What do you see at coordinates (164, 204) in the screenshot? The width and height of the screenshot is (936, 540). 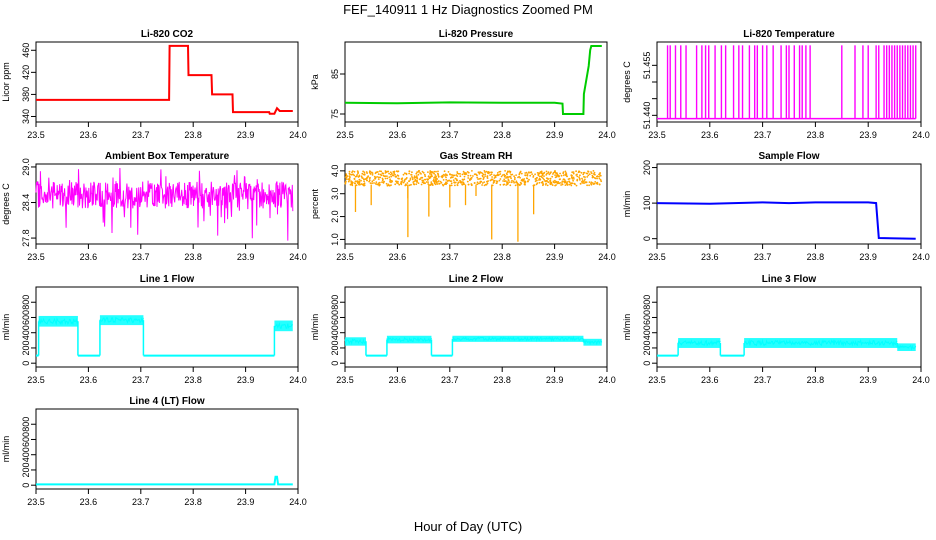 I see `temperature-trace` at bounding box center [164, 204].